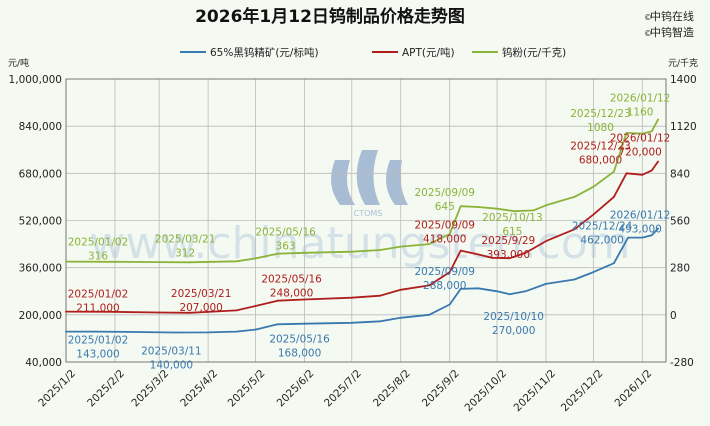 This screenshot has height=426, width=710. What do you see at coordinates (98, 243) in the screenshot?
I see `annotation-date-powder: 2025/01/02` at bounding box center [98, 243].